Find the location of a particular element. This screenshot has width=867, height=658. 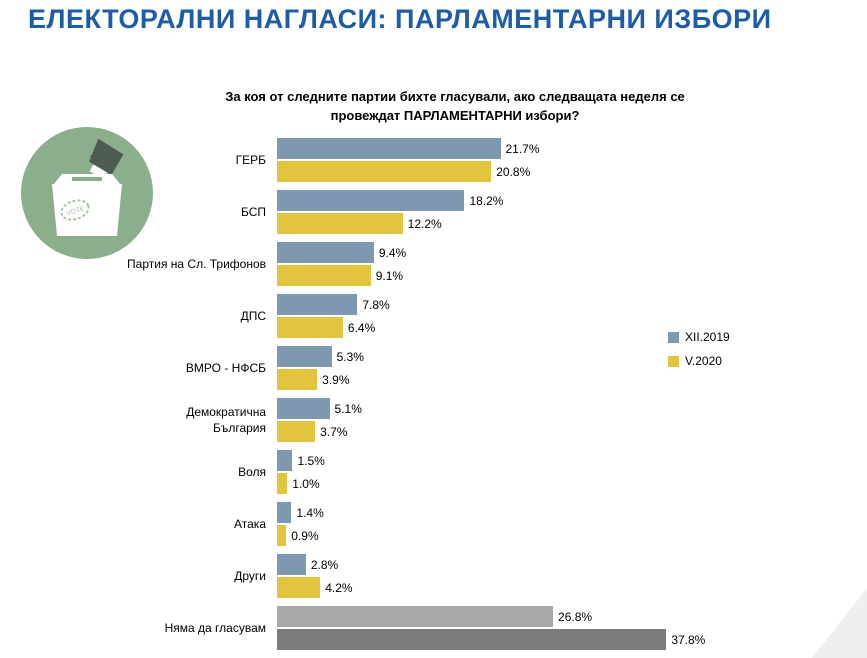

bar-value-label: 2.8% is located at coordinates (324, 564).